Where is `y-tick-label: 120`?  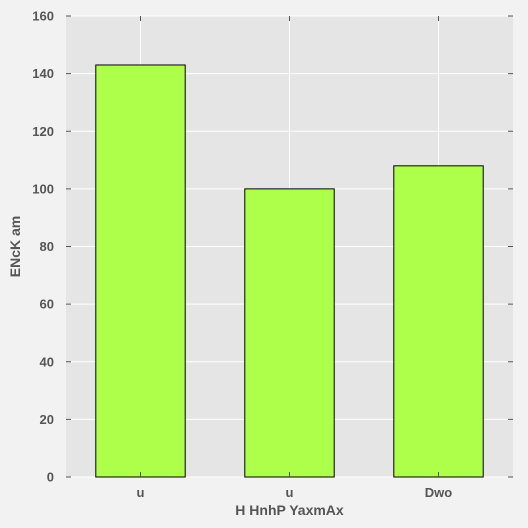 y-tick-label: 120 is located at coordinates (43, 131).